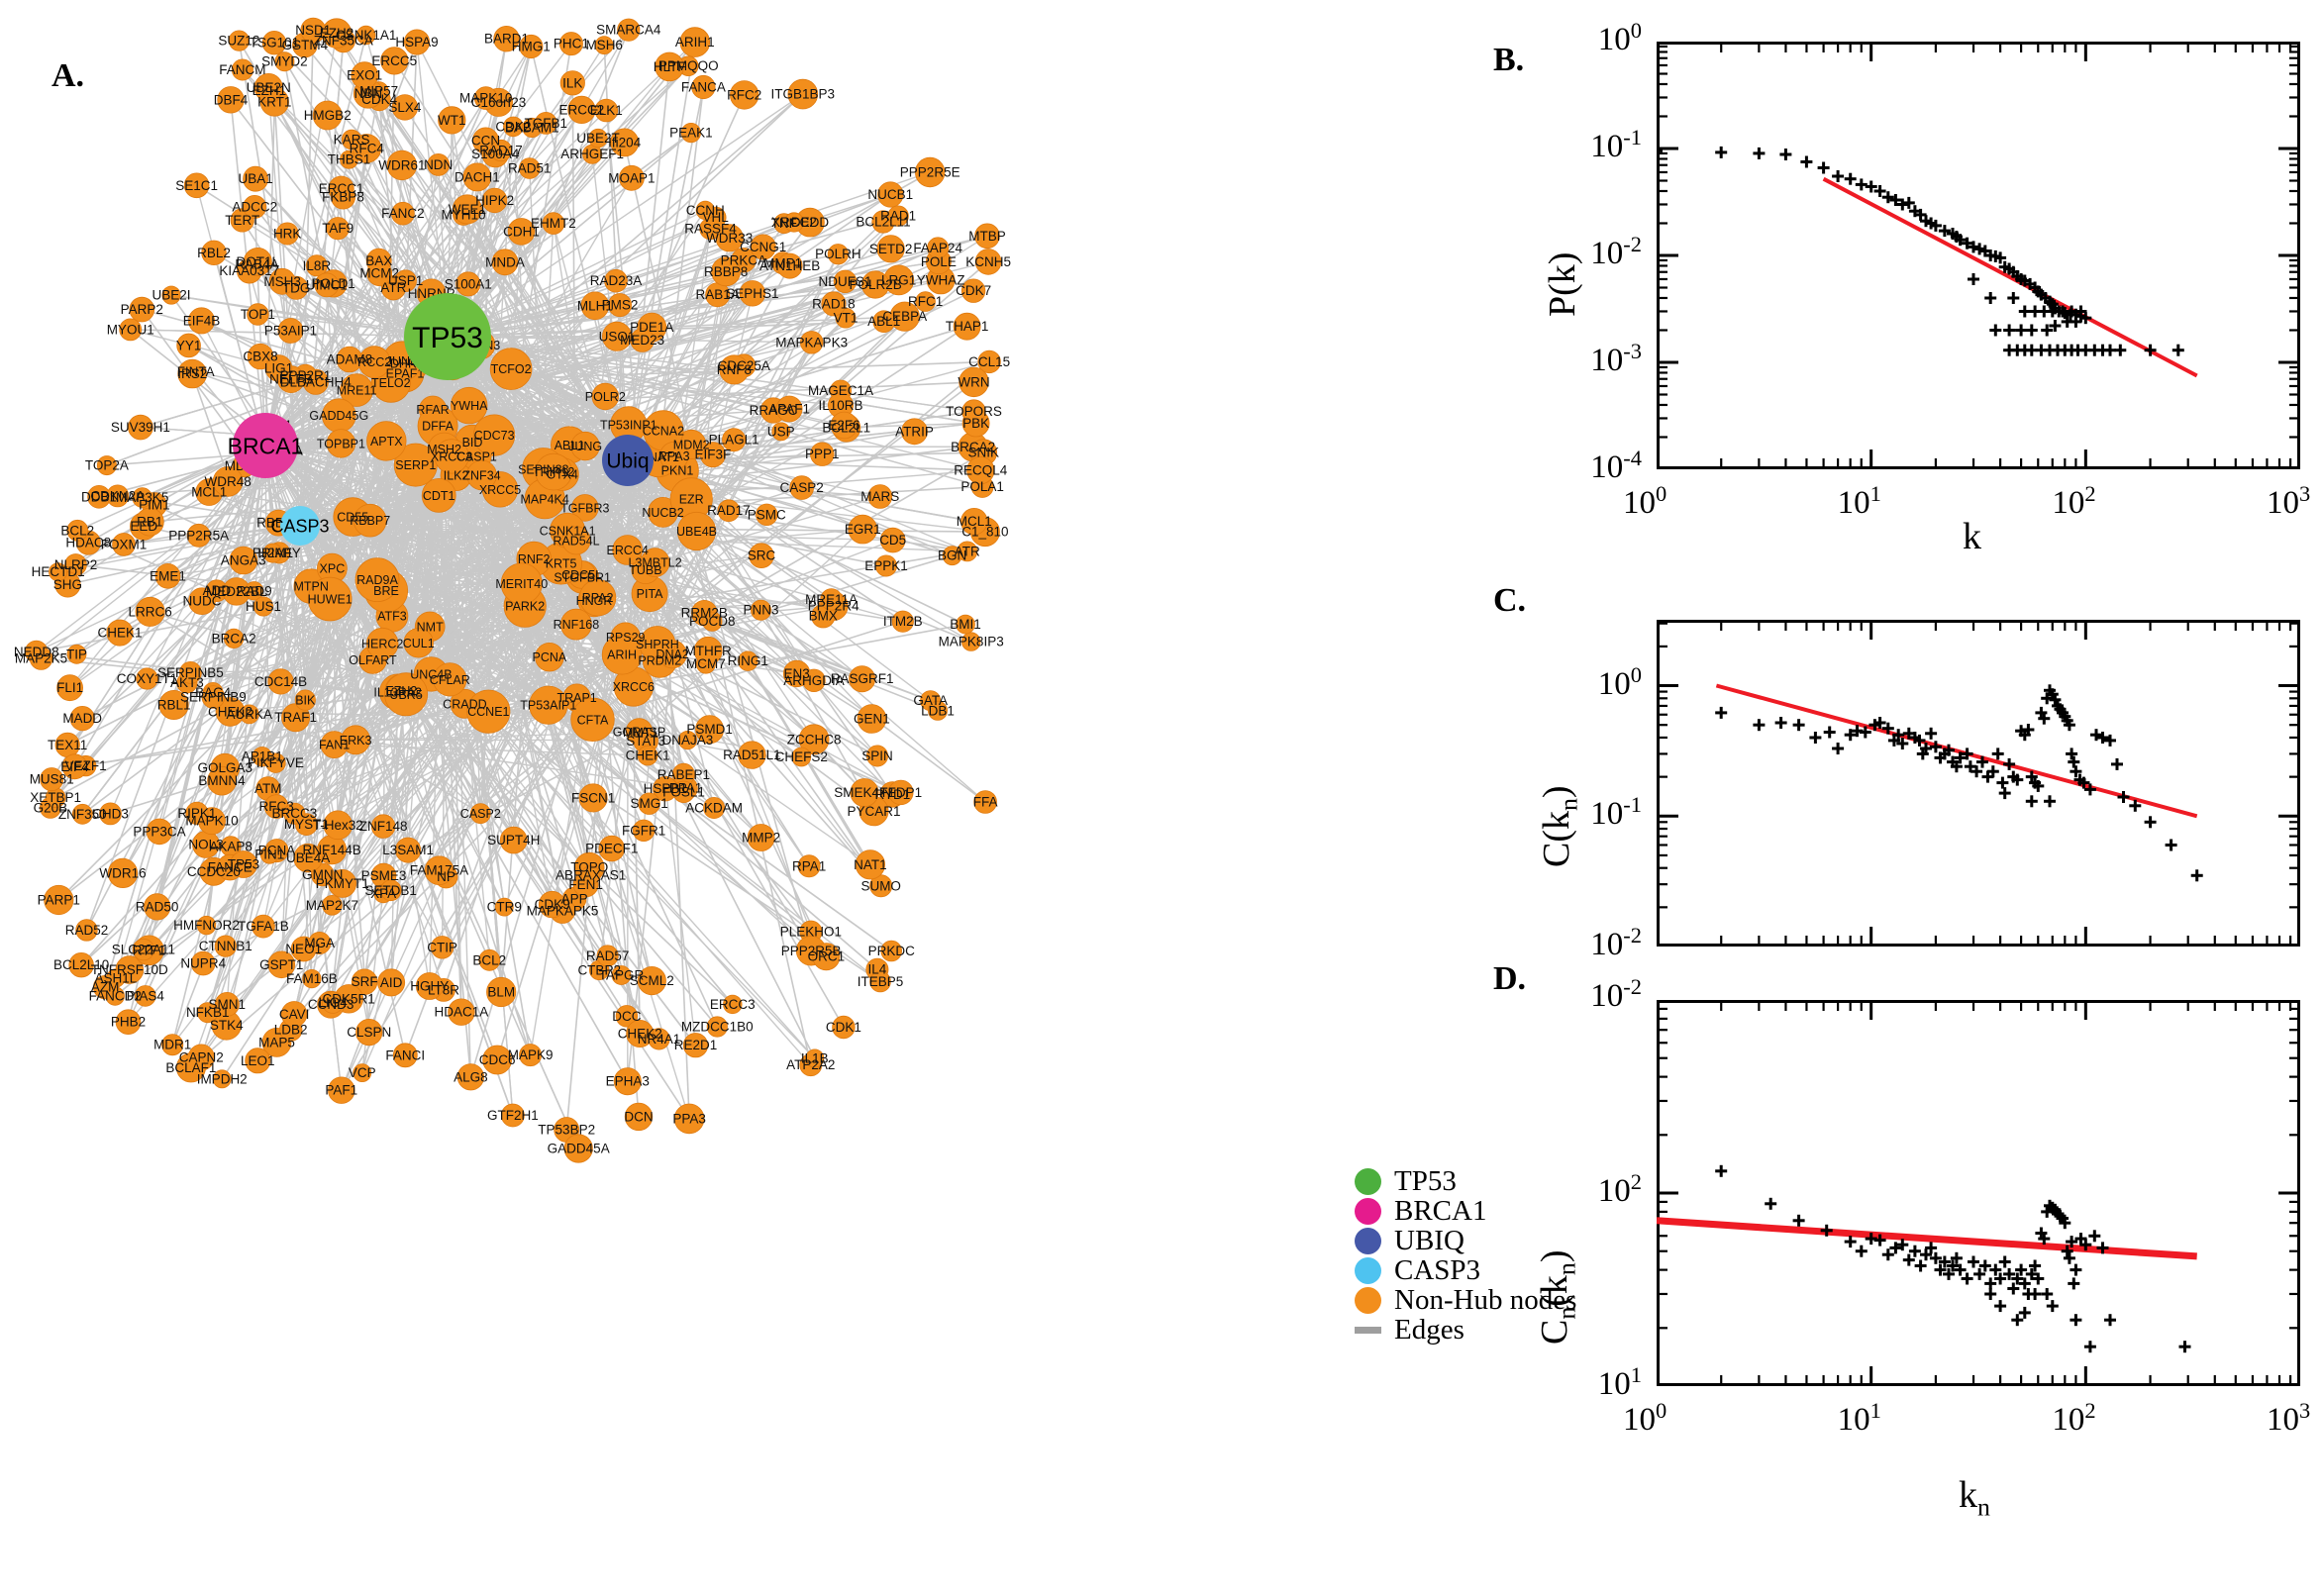  What do you see at coordinates (265, 445) in the screenshot?
I see `hub-node-brca1` at bounding box center [265, 445].